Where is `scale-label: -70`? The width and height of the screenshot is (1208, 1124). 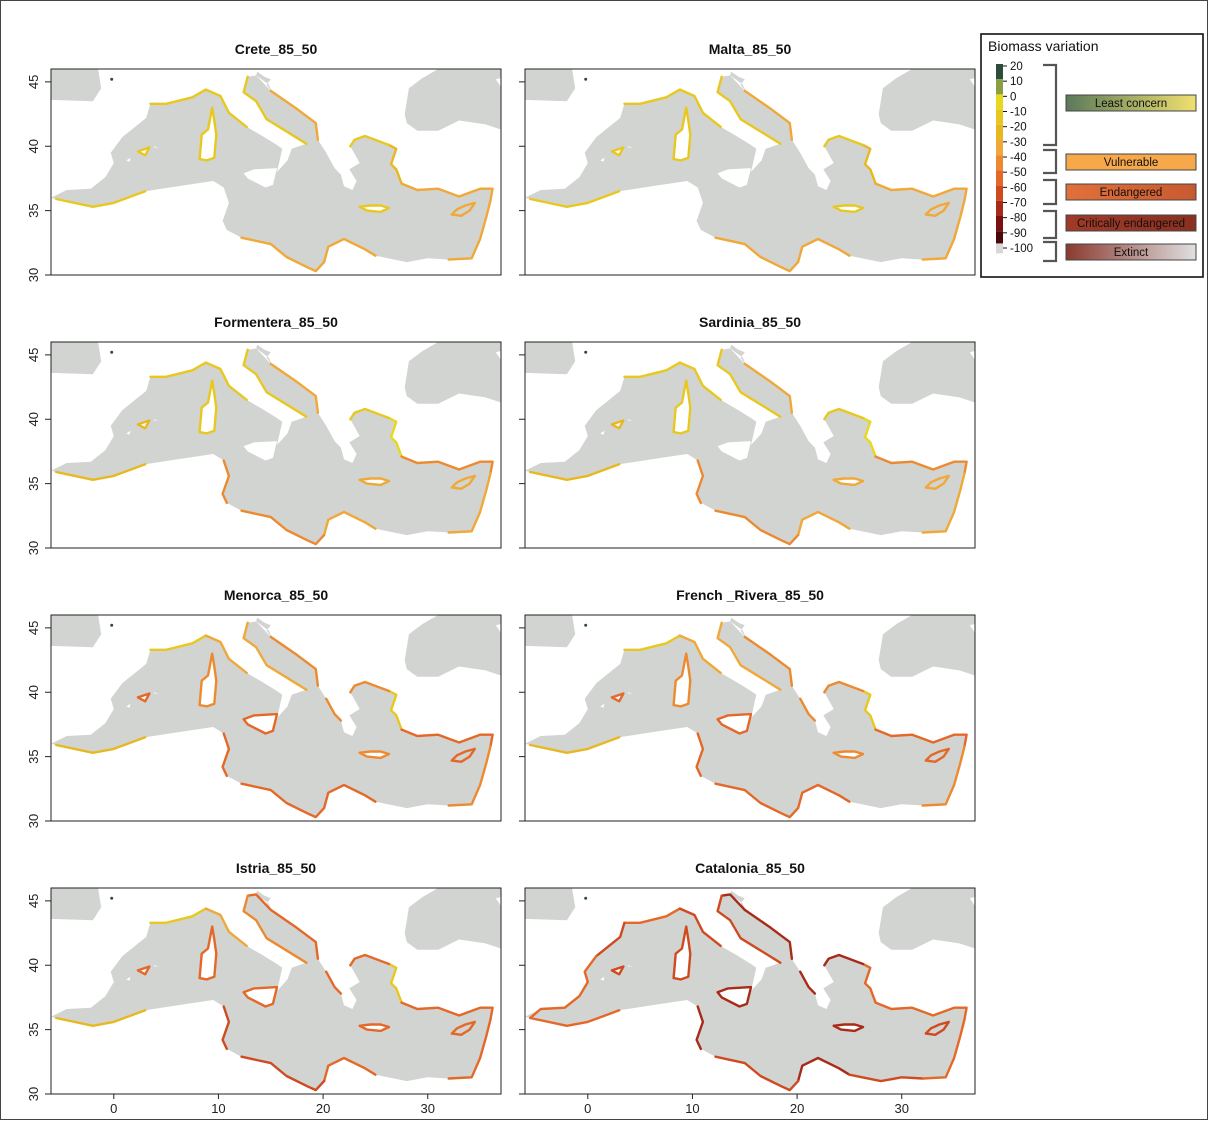 scale-label: -70 is located at coordinates (1018, 204).